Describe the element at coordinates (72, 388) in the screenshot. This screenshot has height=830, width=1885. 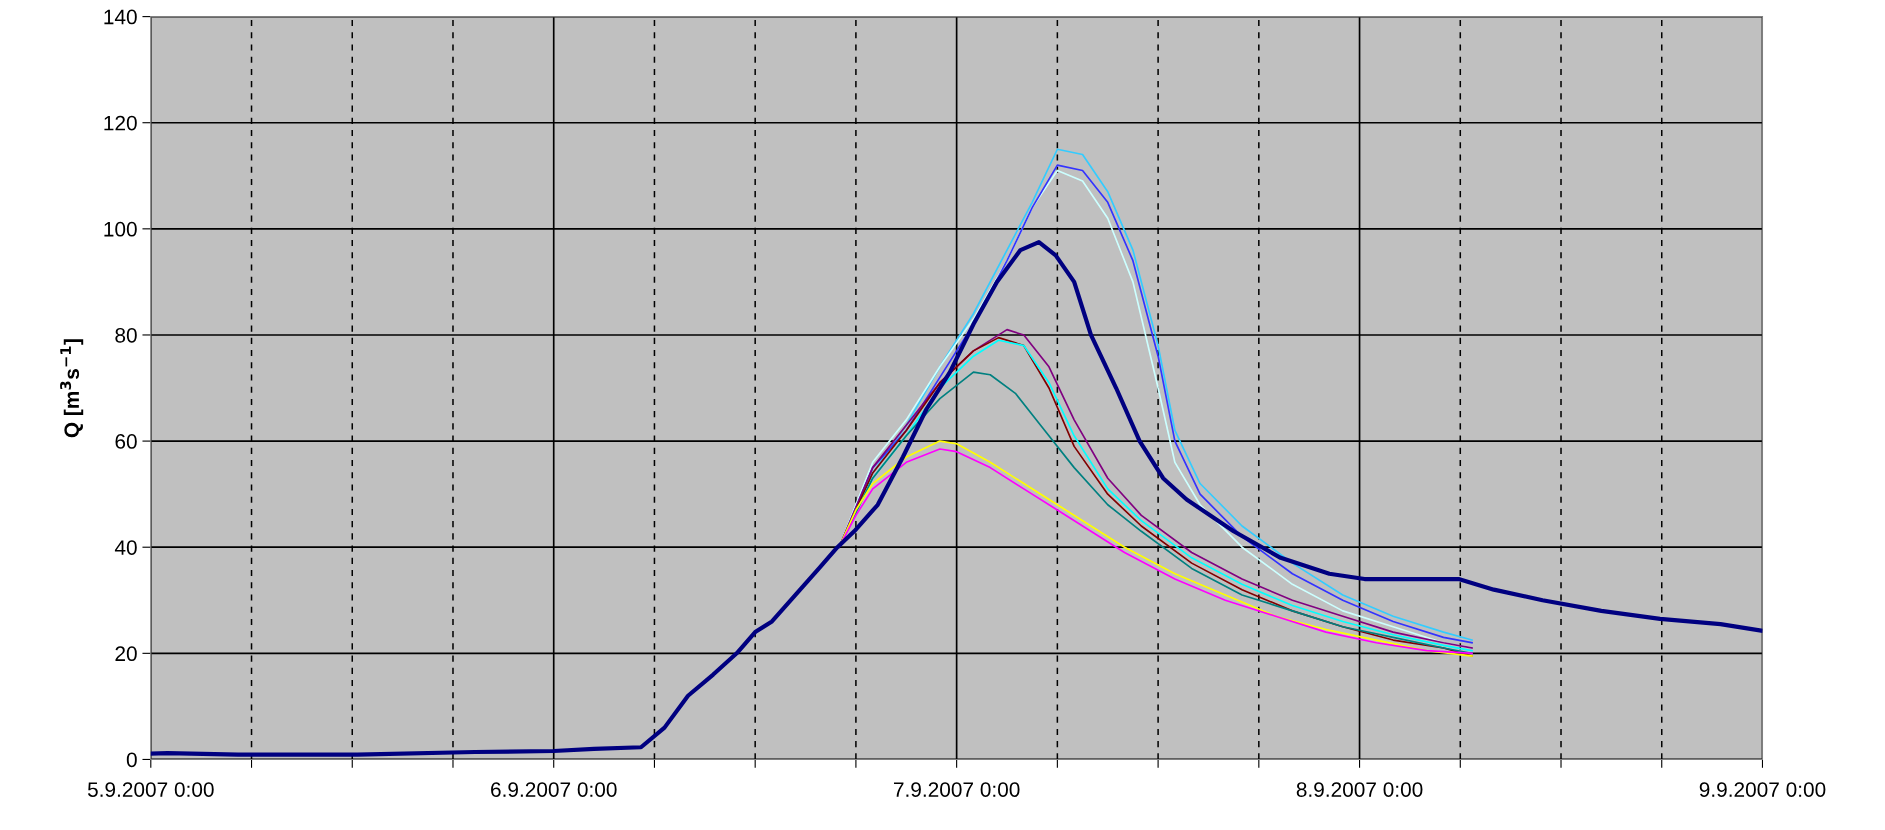
I see `y-axis-title: Q [m$^{3}$s$^{−1}$]` at that location.